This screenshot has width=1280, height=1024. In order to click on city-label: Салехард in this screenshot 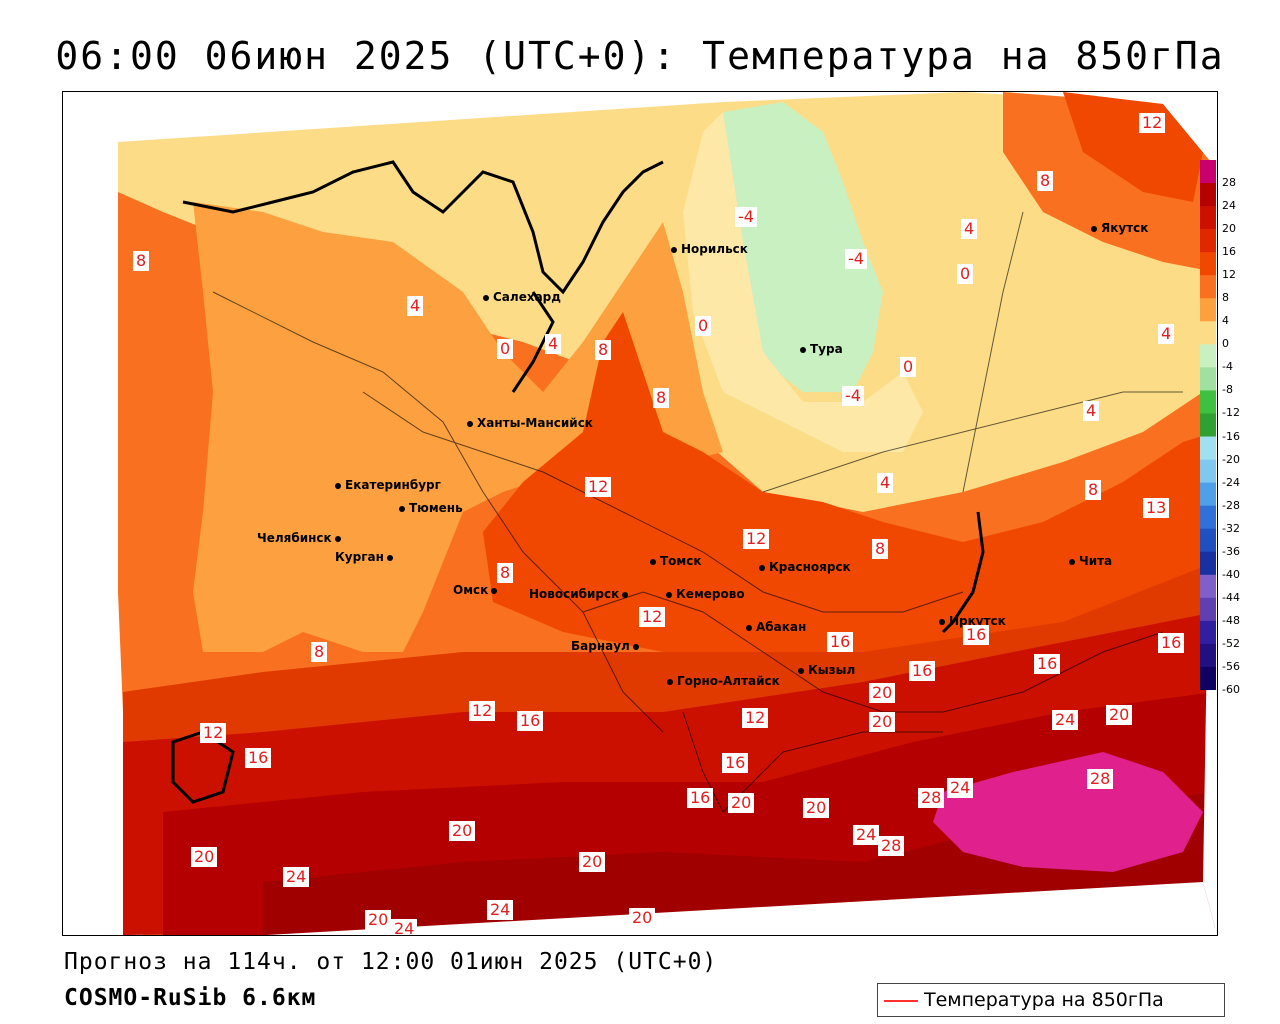, I will do `click(527, 297)`.